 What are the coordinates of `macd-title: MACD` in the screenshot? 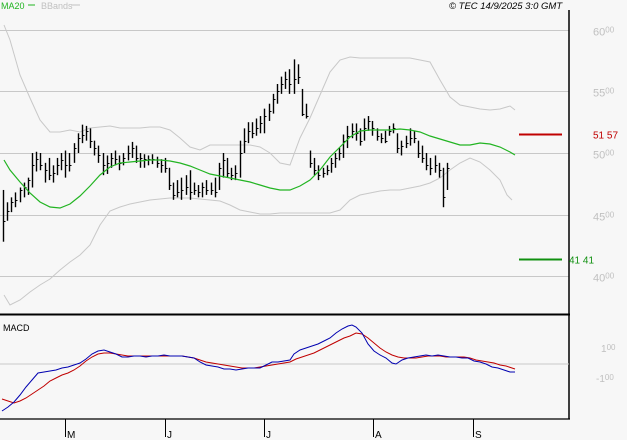 It's located at (16, 328).